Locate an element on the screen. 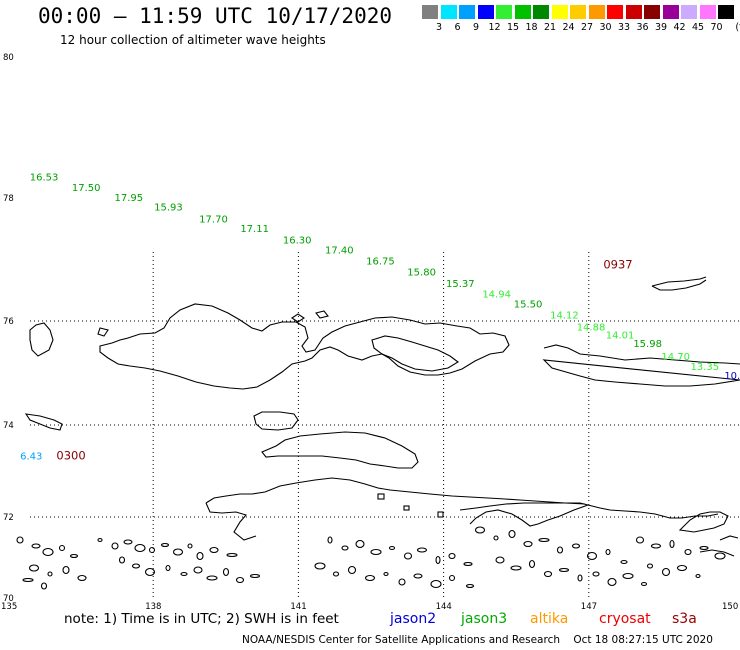 This screenshot has height=650, width=740. wave-height-value: 15.80 is located at coordinates (421, 272).